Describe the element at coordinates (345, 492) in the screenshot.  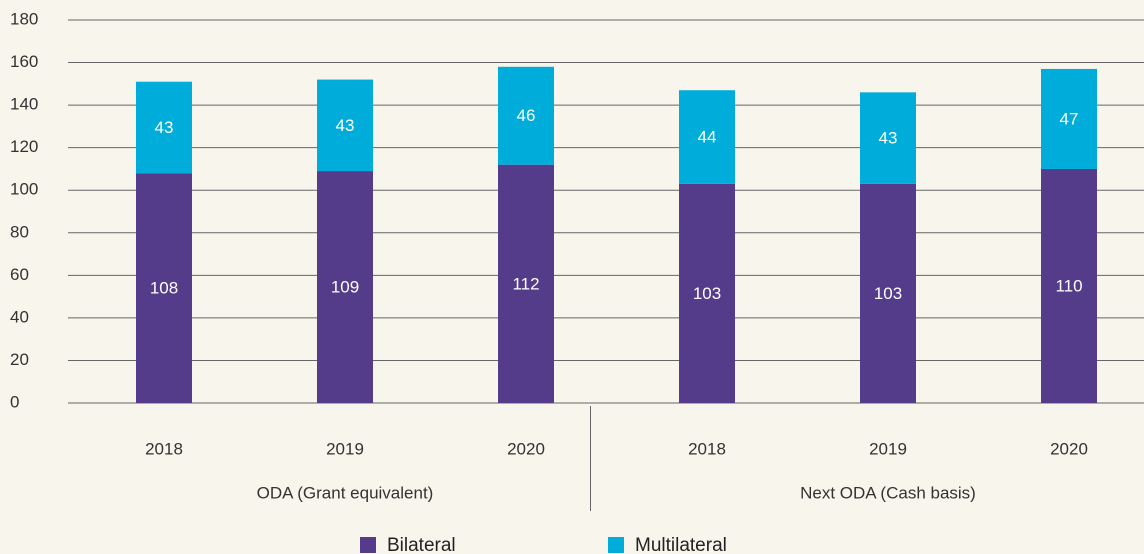
I see `group-label: ODA (Grant equivalent)` at that location.